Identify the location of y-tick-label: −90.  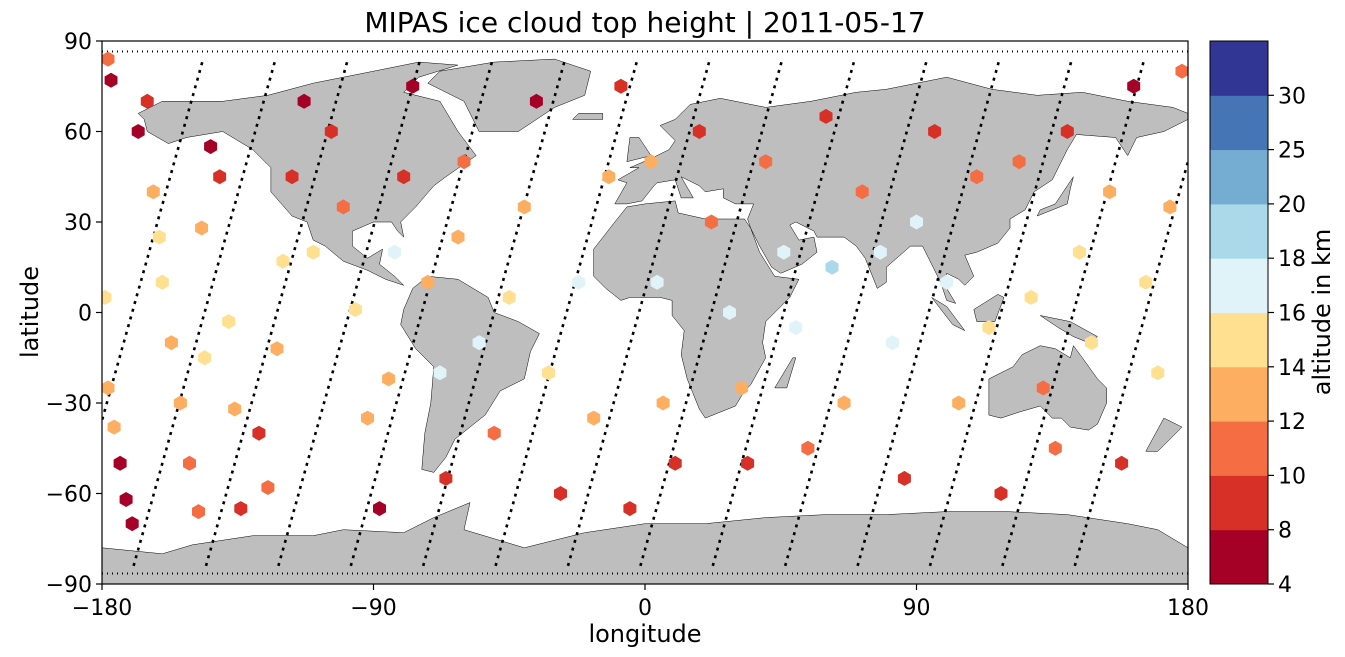
(69, 585).